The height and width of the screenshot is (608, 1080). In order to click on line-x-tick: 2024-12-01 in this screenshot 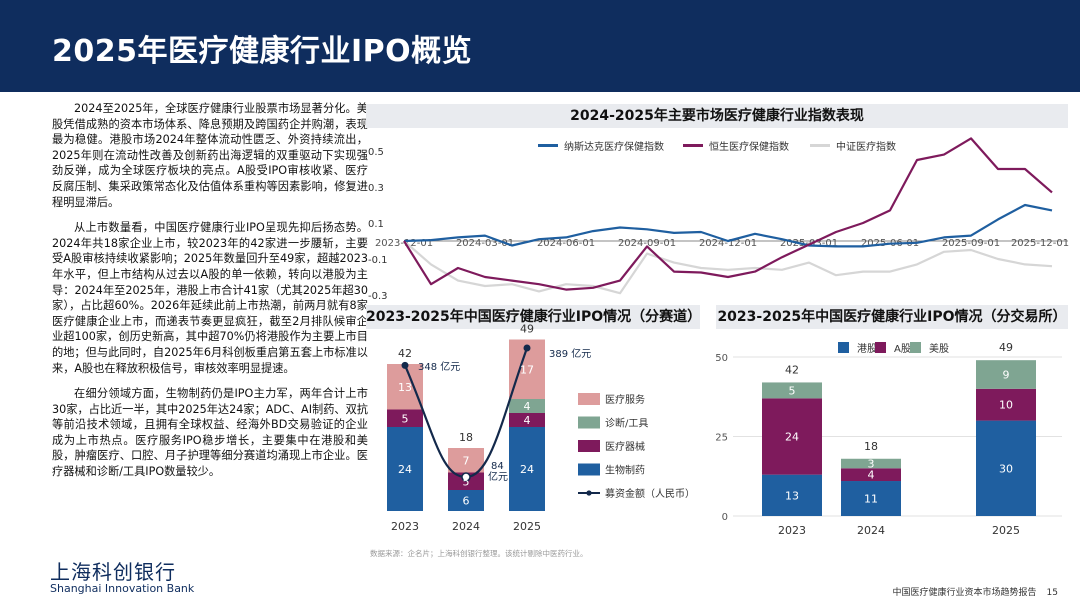, I will do `click(728, 243)`.